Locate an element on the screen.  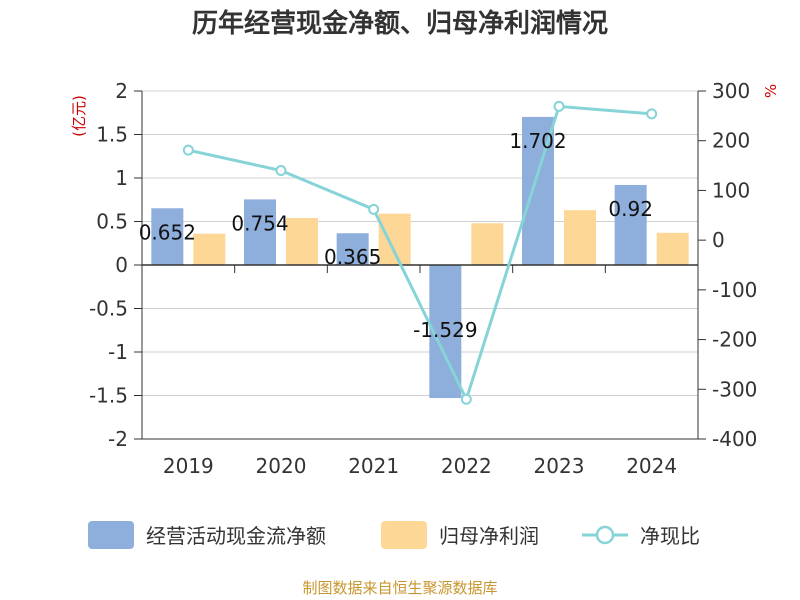
y2-tick-label: 200 is located at coordinates (731, 141).